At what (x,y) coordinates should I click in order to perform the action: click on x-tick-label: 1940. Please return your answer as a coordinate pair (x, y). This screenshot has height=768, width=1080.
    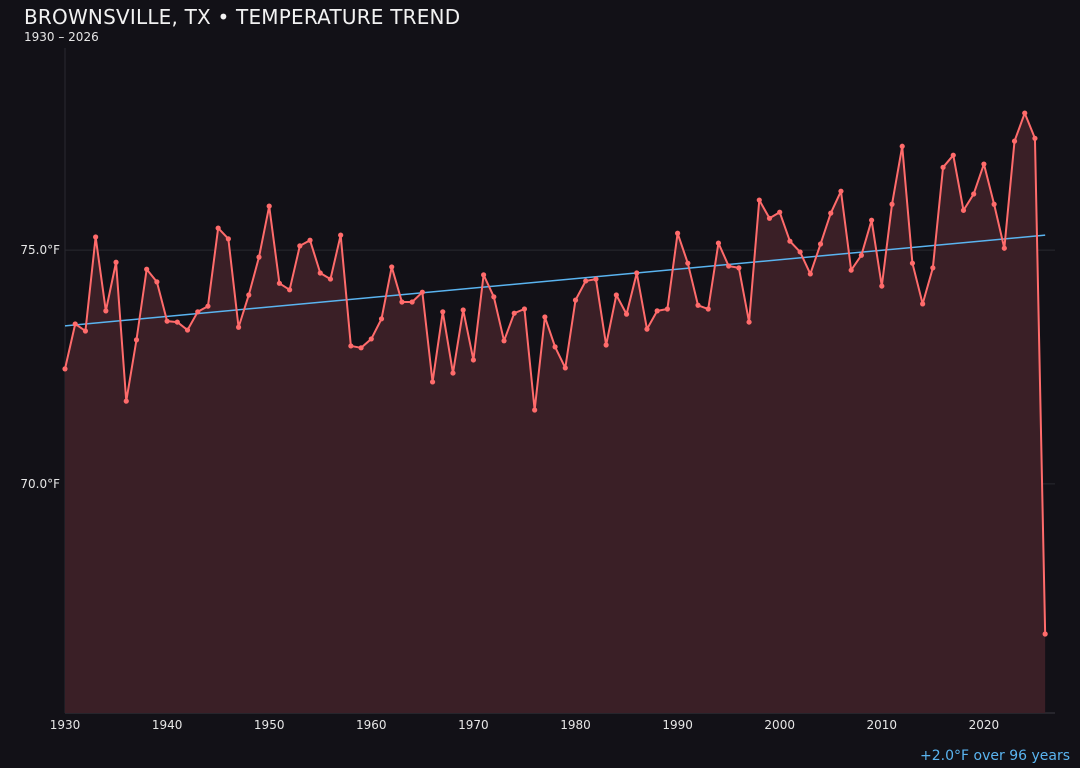
    Looking at the image, I should click on (167, 725).